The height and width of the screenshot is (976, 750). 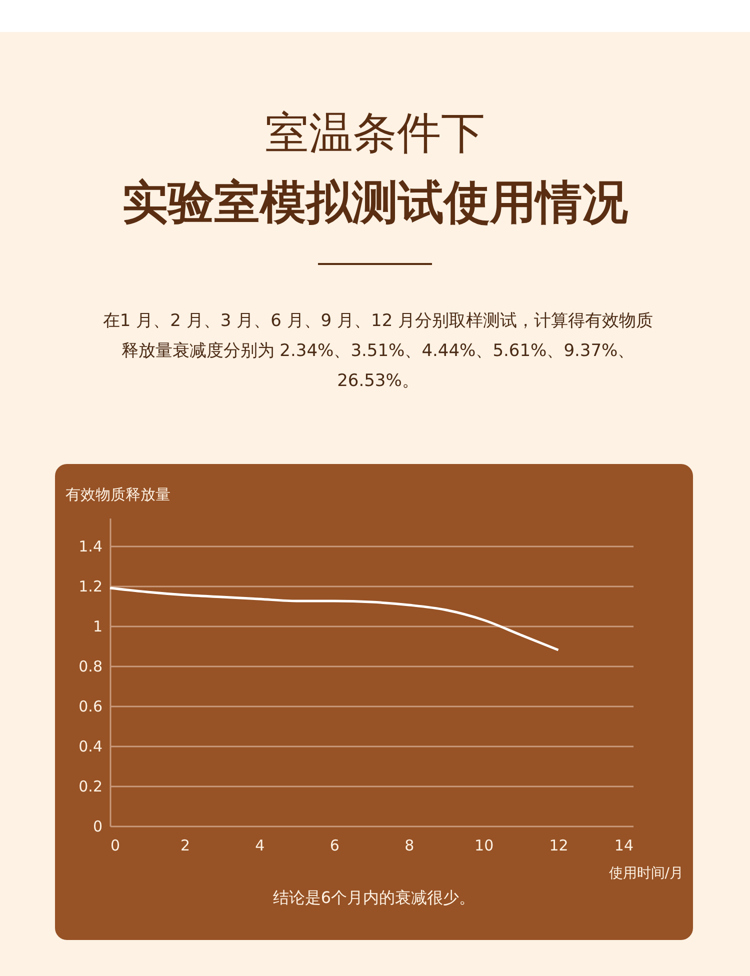 What do you see at coordinates (90, 747) in the screenshot?
I see `y-tick-label: 0.4` at bounding box center [90, 747].